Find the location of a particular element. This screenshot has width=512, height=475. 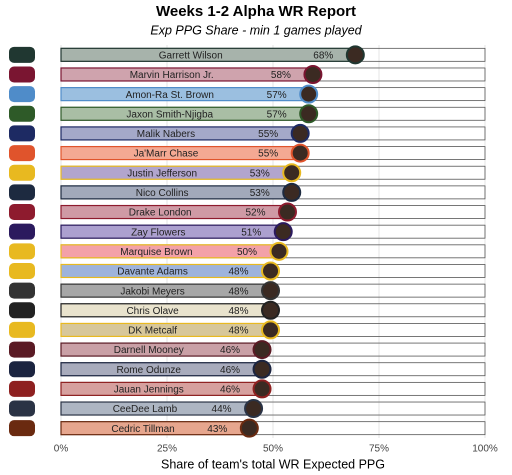

x-tick-label: 75% is located at coordinates (379, 449).